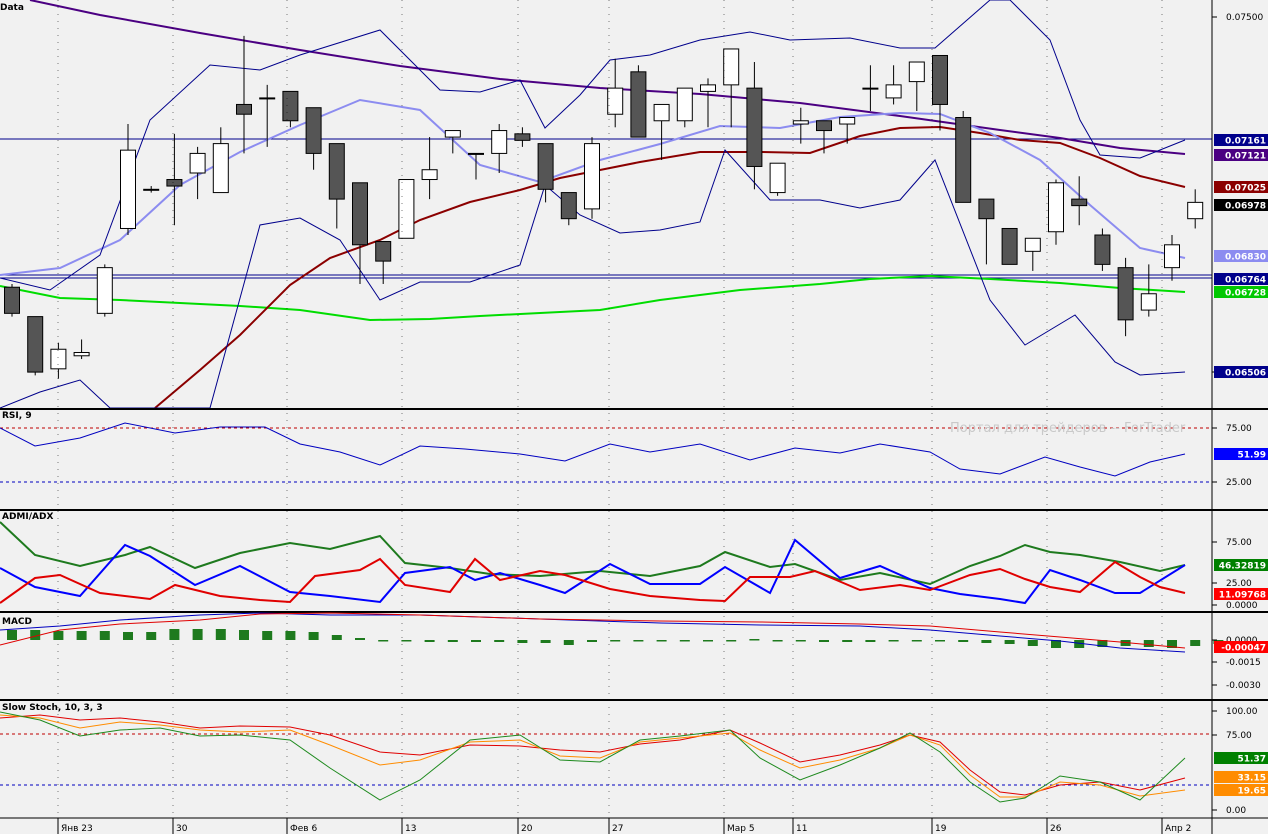 The image size is (1268, 834). I want to click on axis-tick-label: 75.00, so click(1239, 429).